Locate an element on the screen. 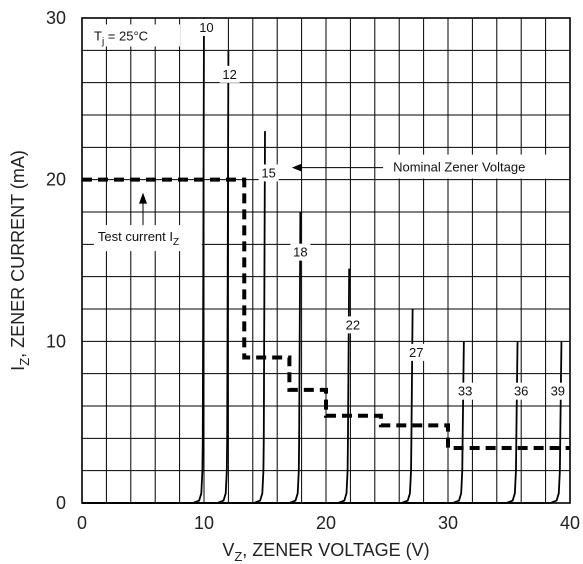 The image size is (583, 564). test-current-label: Test current IZ is located at coordinates (138, 238).